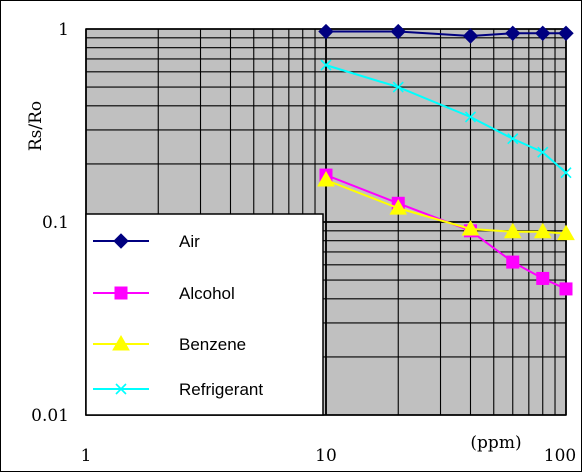  I want to click on series-refrigerant, so click(446, 119).